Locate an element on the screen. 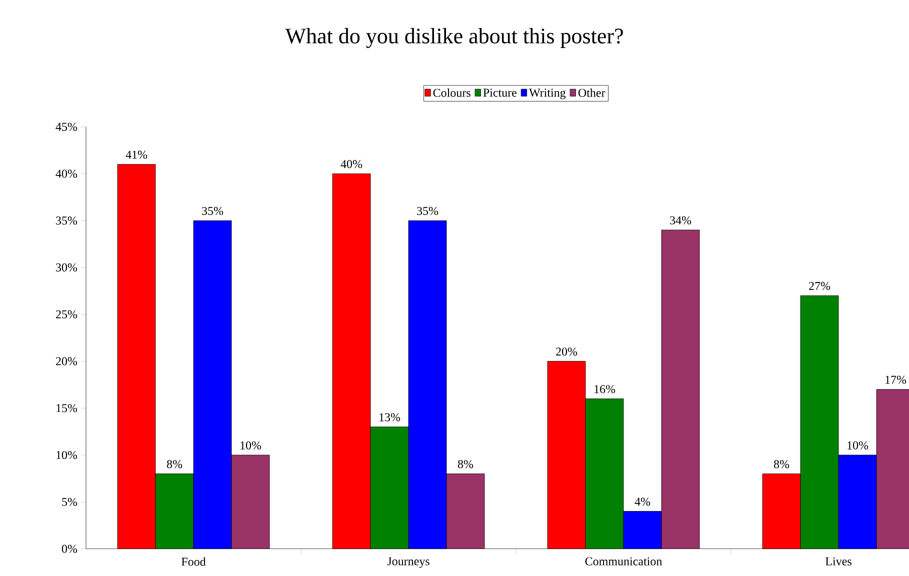 The image size is (909, 576). y-tick-label: 0% is located at coordinates (70, 548).